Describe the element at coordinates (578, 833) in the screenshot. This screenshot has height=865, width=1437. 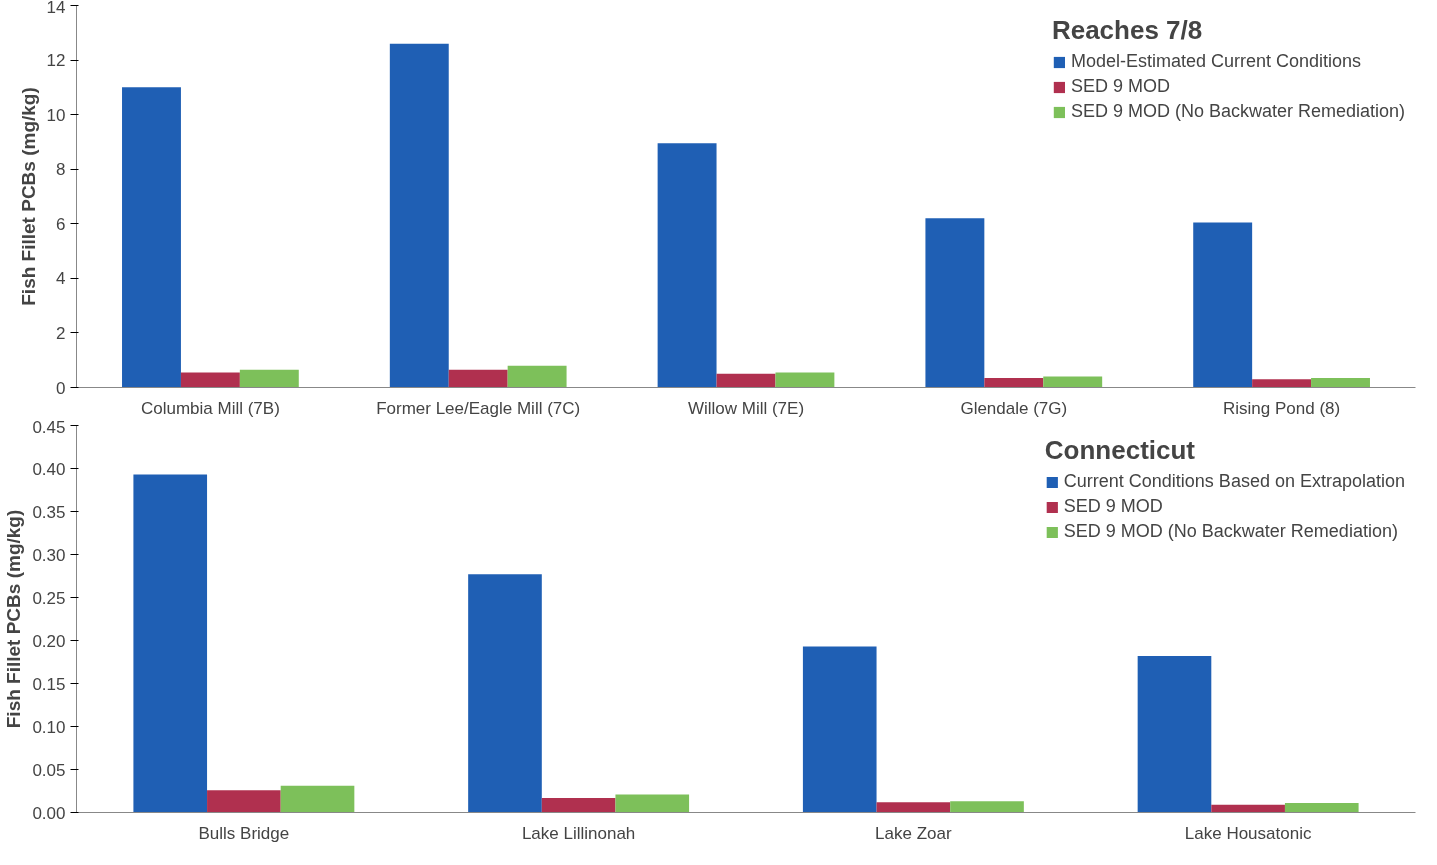
I see `x-tick-label: Lake Lillinonah` at that location.